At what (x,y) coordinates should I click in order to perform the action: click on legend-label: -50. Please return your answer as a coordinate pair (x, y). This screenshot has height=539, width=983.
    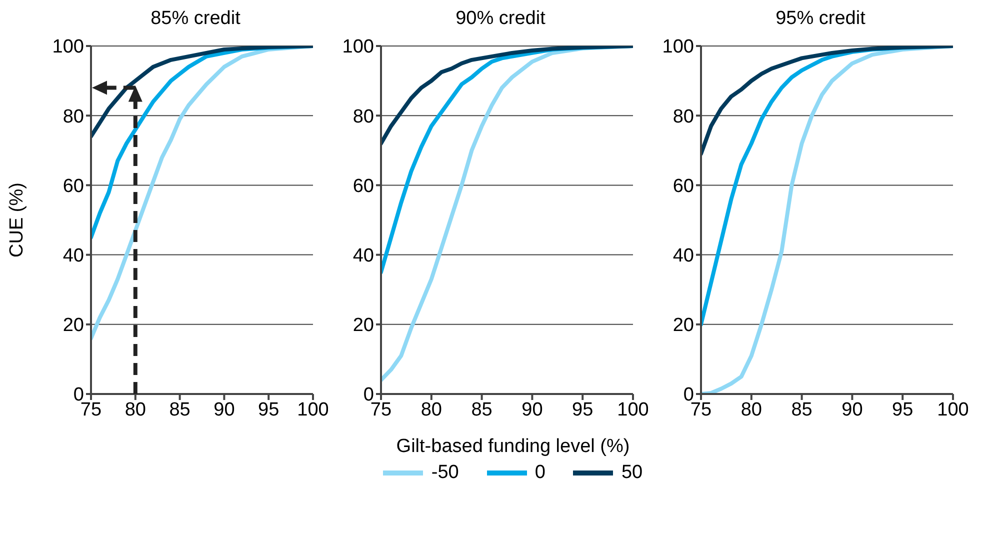
    Looking at the image, I should click on (445, 473).